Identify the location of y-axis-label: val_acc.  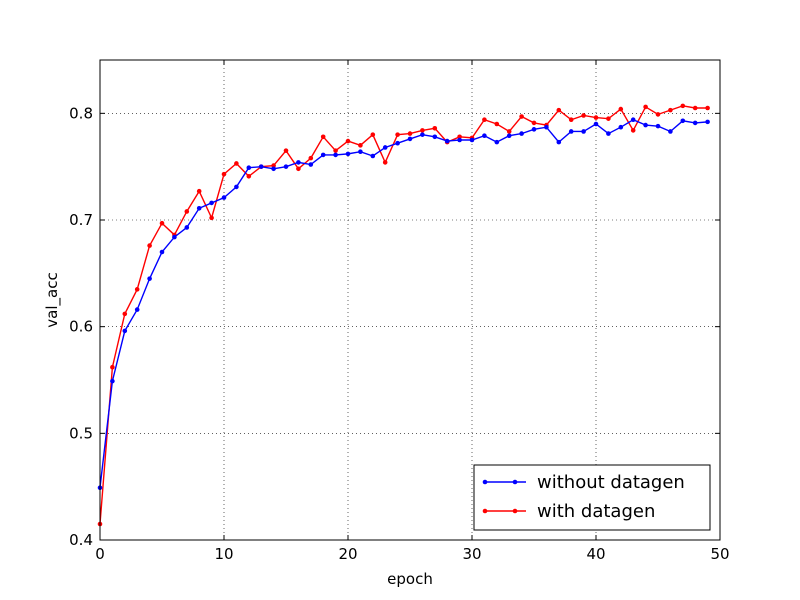
(52, 299).